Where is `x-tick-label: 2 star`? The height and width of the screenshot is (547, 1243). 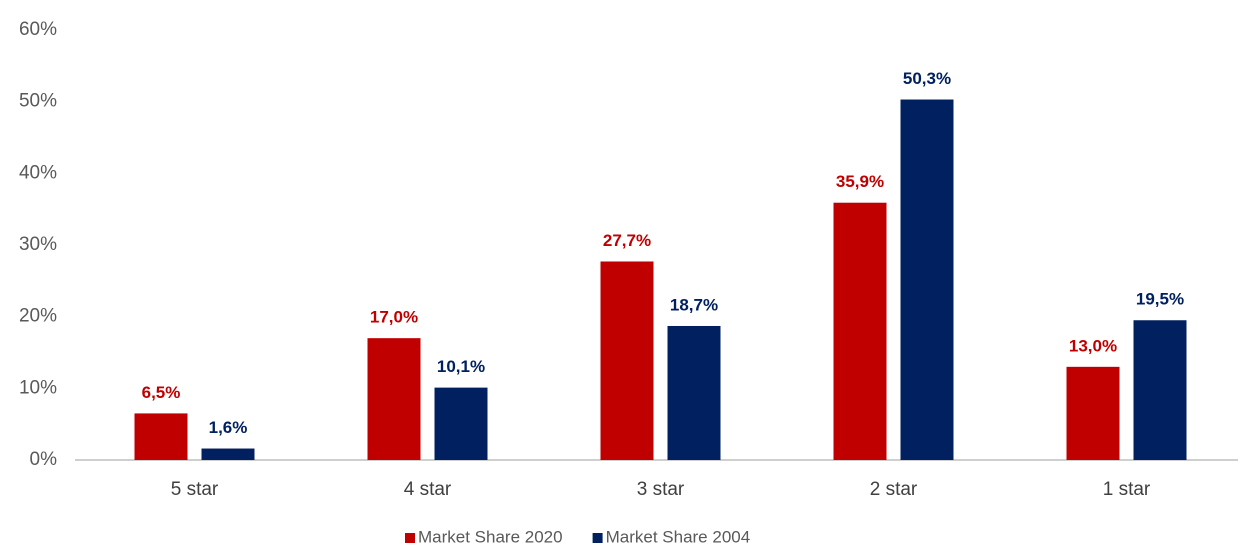
x-tick-label: 2 star is located at coordinates (894, 489).